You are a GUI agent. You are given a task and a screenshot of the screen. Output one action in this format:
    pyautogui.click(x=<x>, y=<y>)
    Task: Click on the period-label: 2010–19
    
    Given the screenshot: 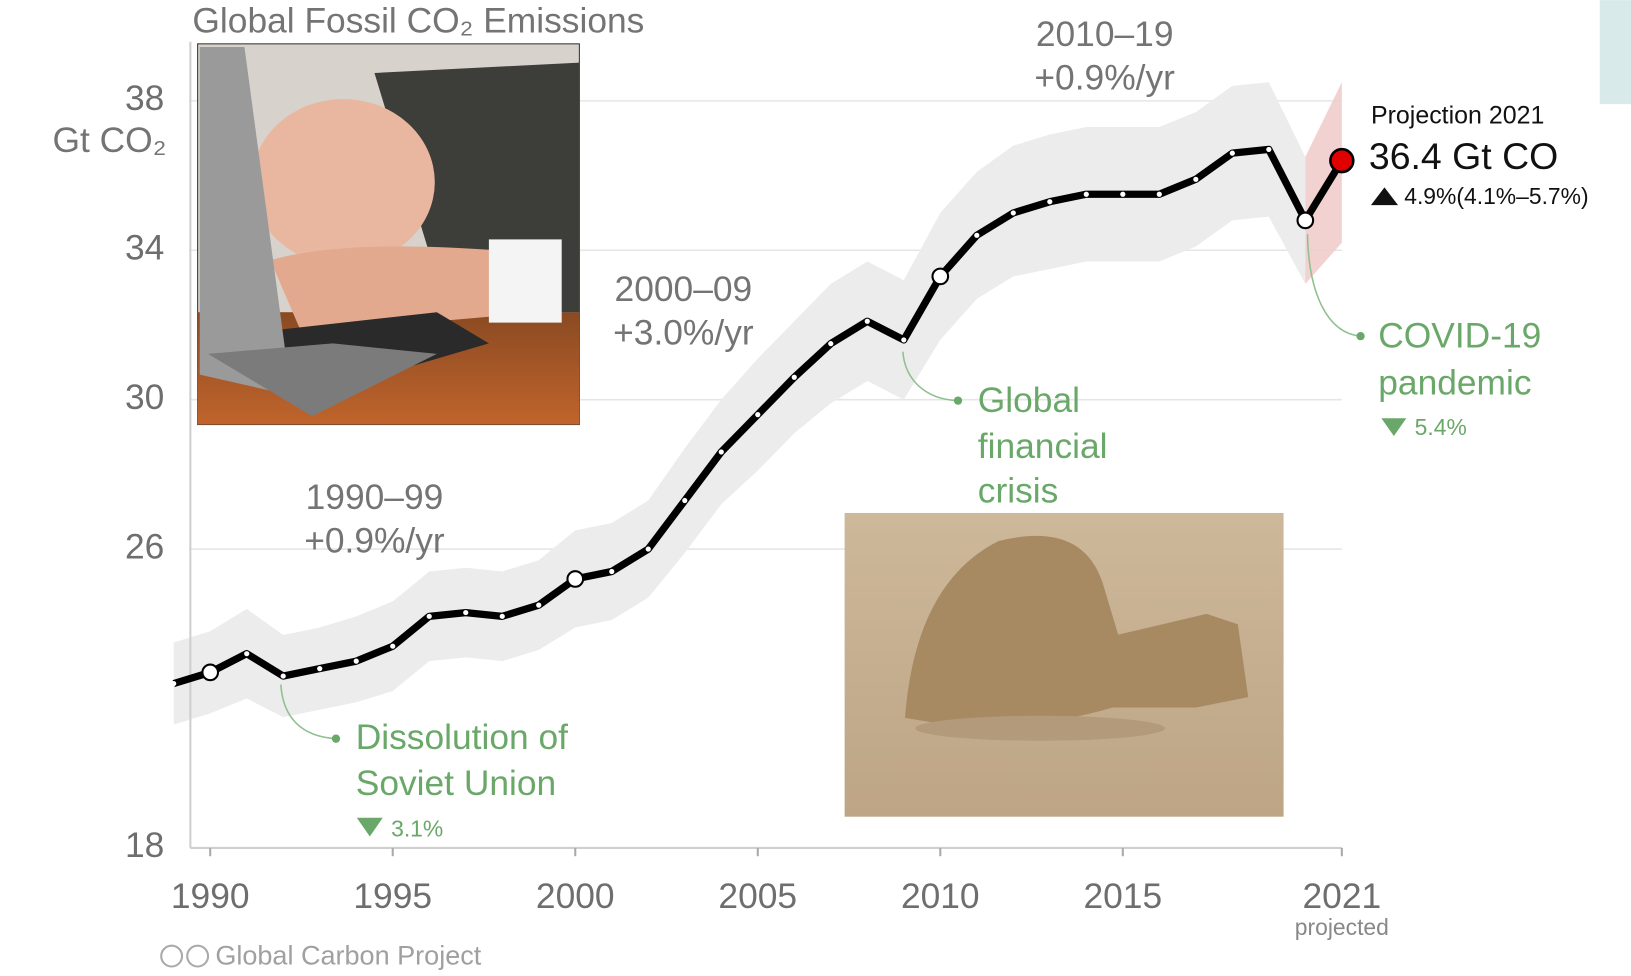 What is the action you would take?
    pyautogui.click(x=1105, y=34)
    